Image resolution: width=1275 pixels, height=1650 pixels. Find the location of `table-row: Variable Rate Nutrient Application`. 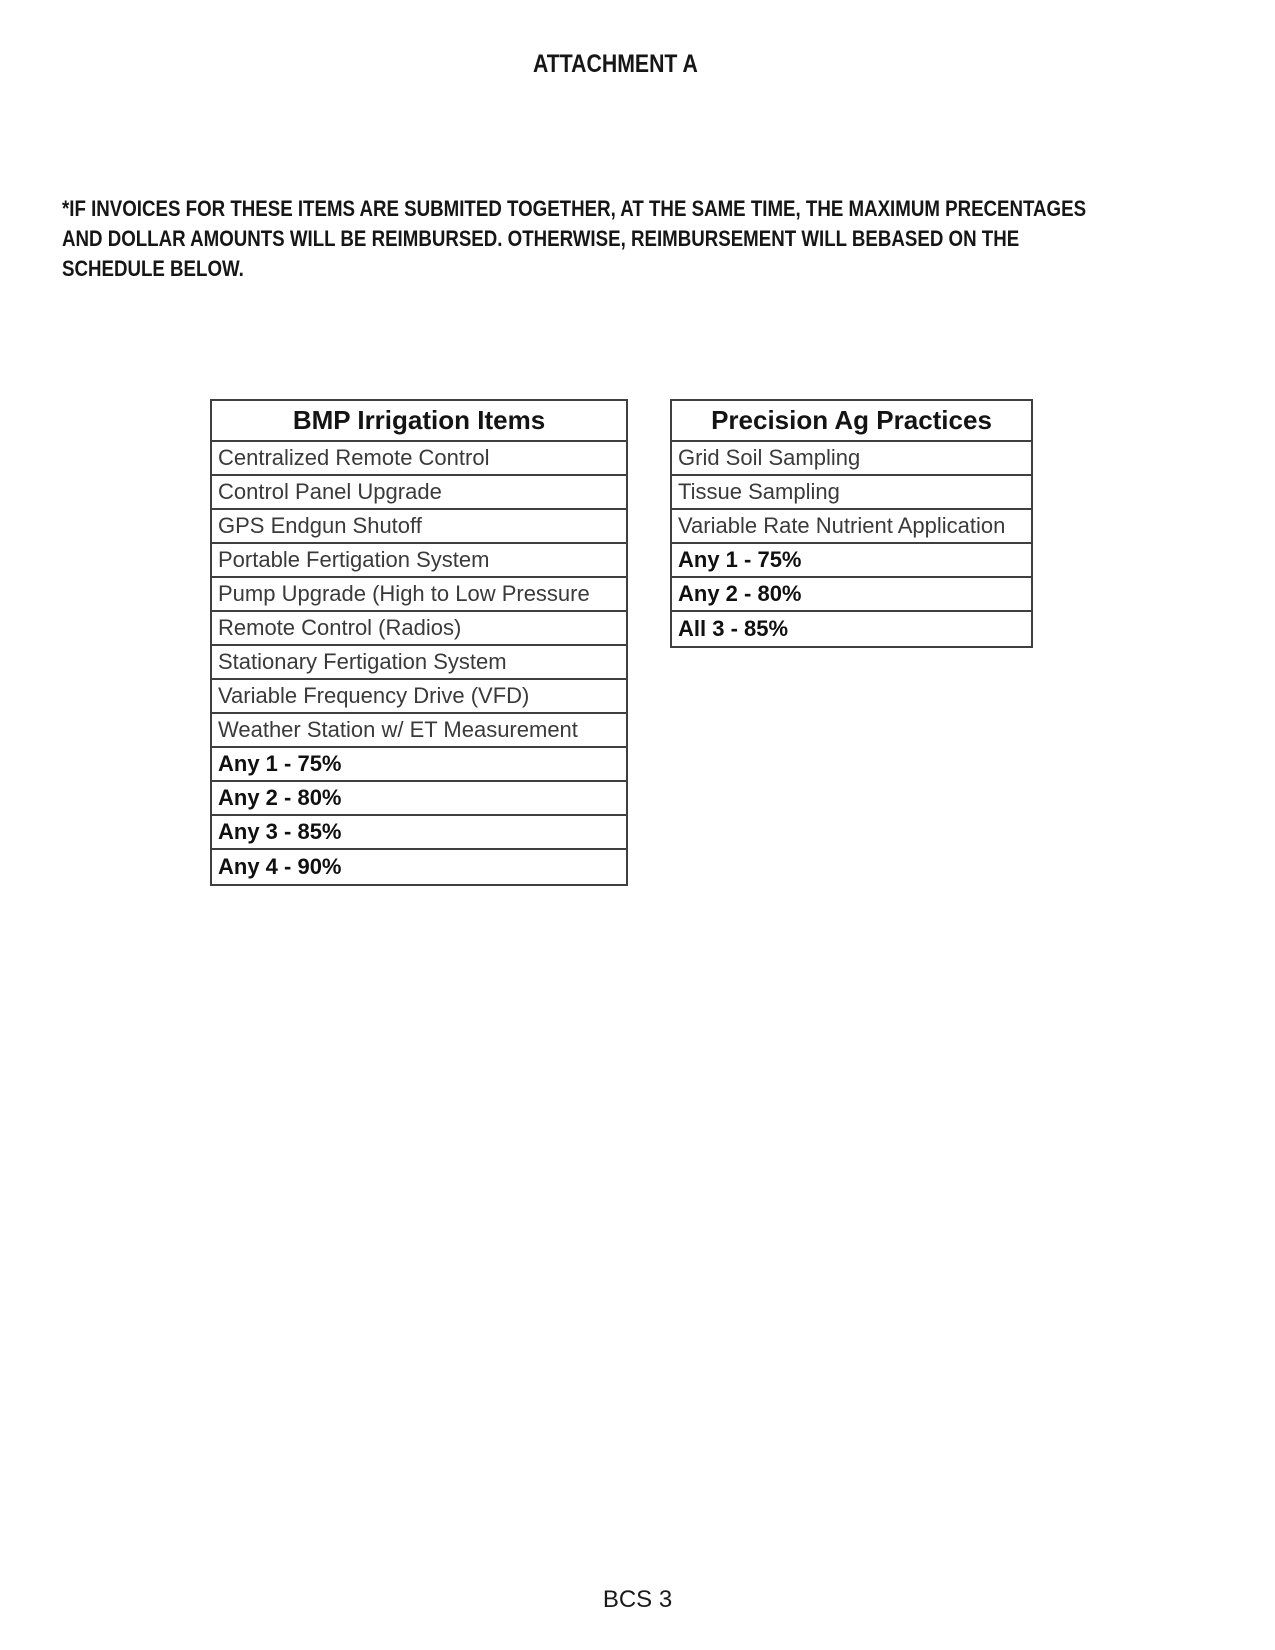

table-row: Variable Rate Nutrient Application is located at coordinates (851, 527).